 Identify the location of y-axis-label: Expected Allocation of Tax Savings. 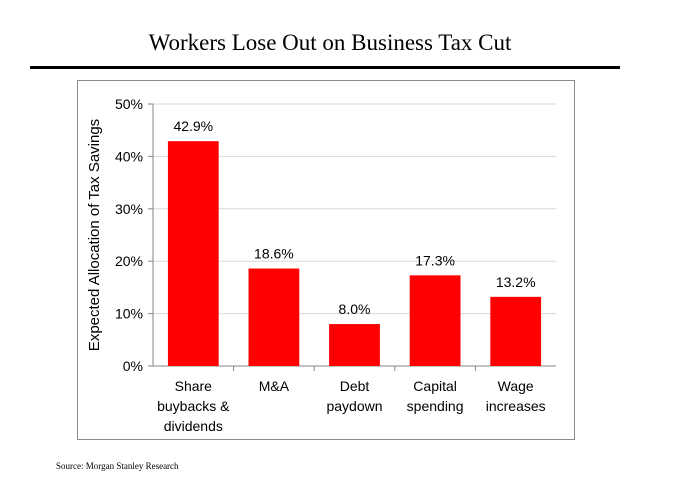
(94, 235).